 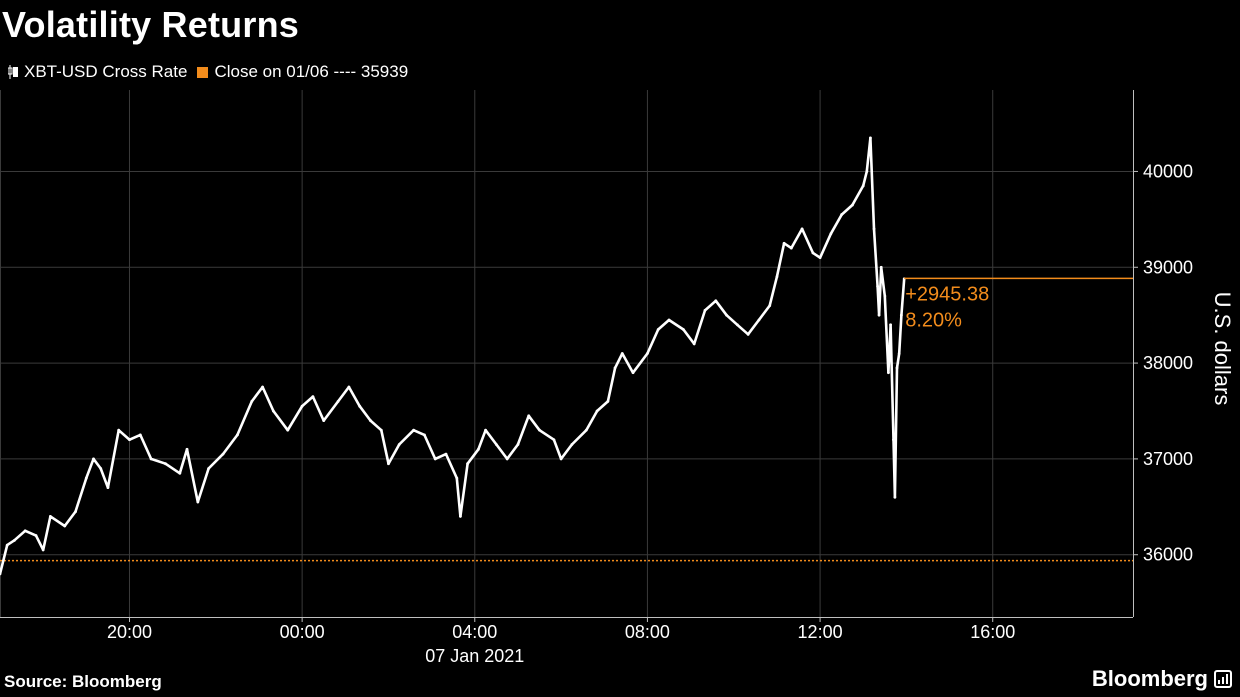 What do you see at coordinates (1149, 678) in the screenshot?
I see `bloomberg-wordmark: Bloomberg` at bounding box center [1149, 678].